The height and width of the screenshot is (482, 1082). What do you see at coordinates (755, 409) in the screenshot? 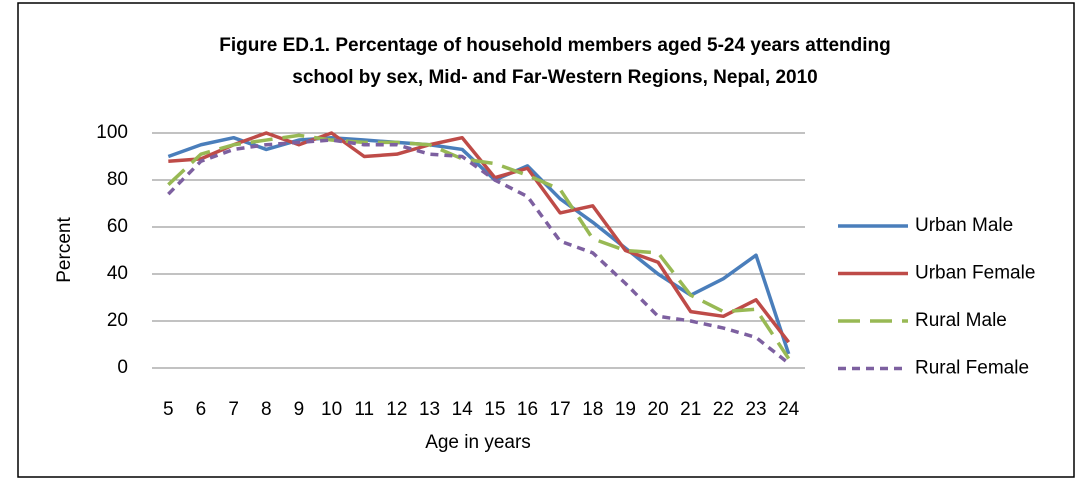
I see `x-tick-label: 23` at bounding box center [755, 409].